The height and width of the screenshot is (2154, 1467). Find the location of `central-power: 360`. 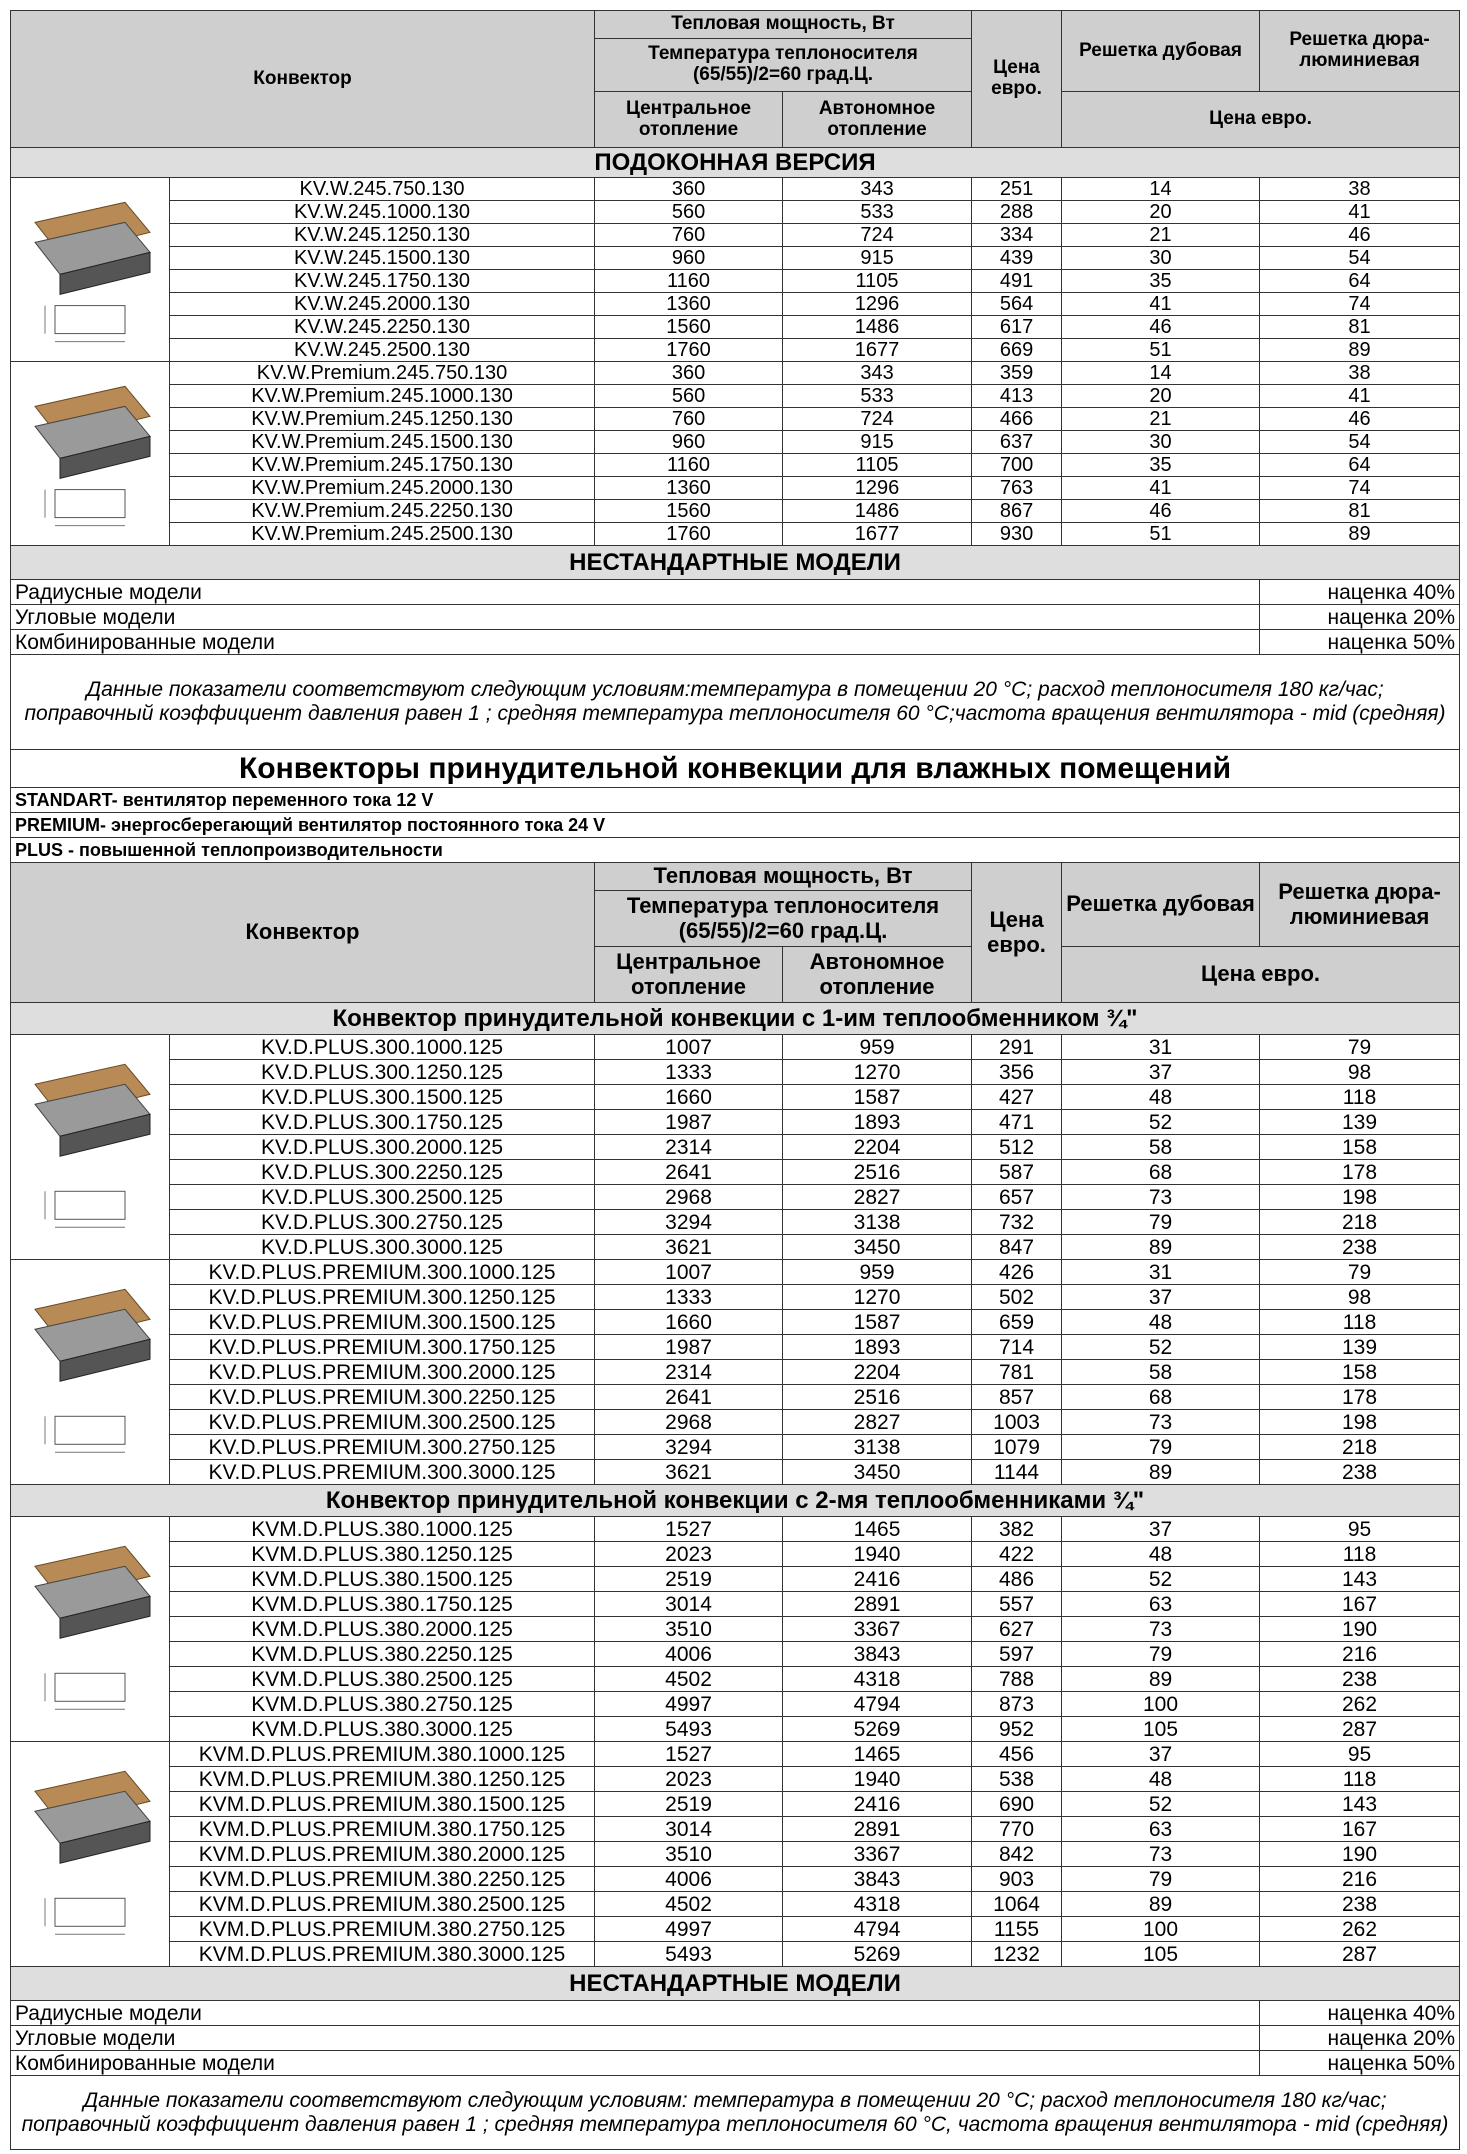

central-power: 360 is located at coordinates (689, 189).